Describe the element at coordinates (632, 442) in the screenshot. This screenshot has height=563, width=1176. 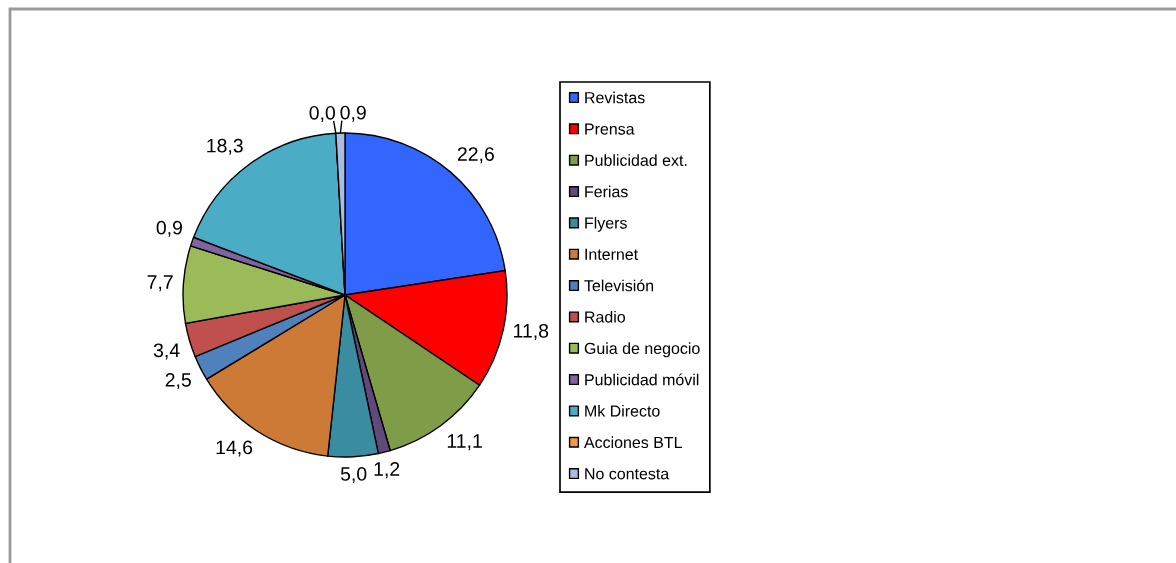
I see `legend-label: Acciones BTL` at that location.